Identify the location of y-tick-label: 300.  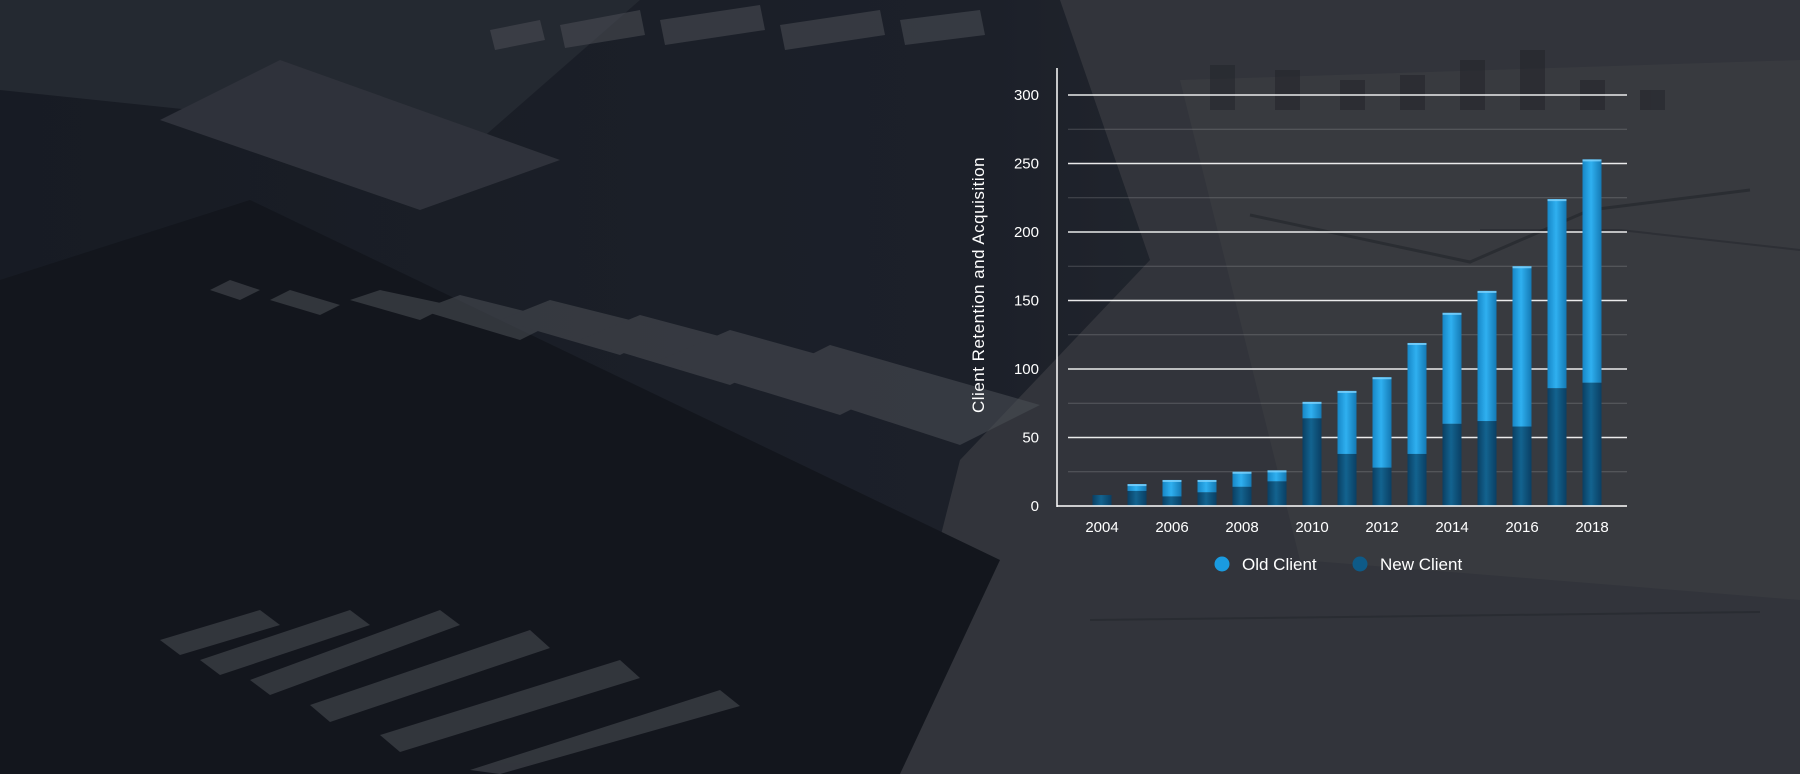
(1026, 95).